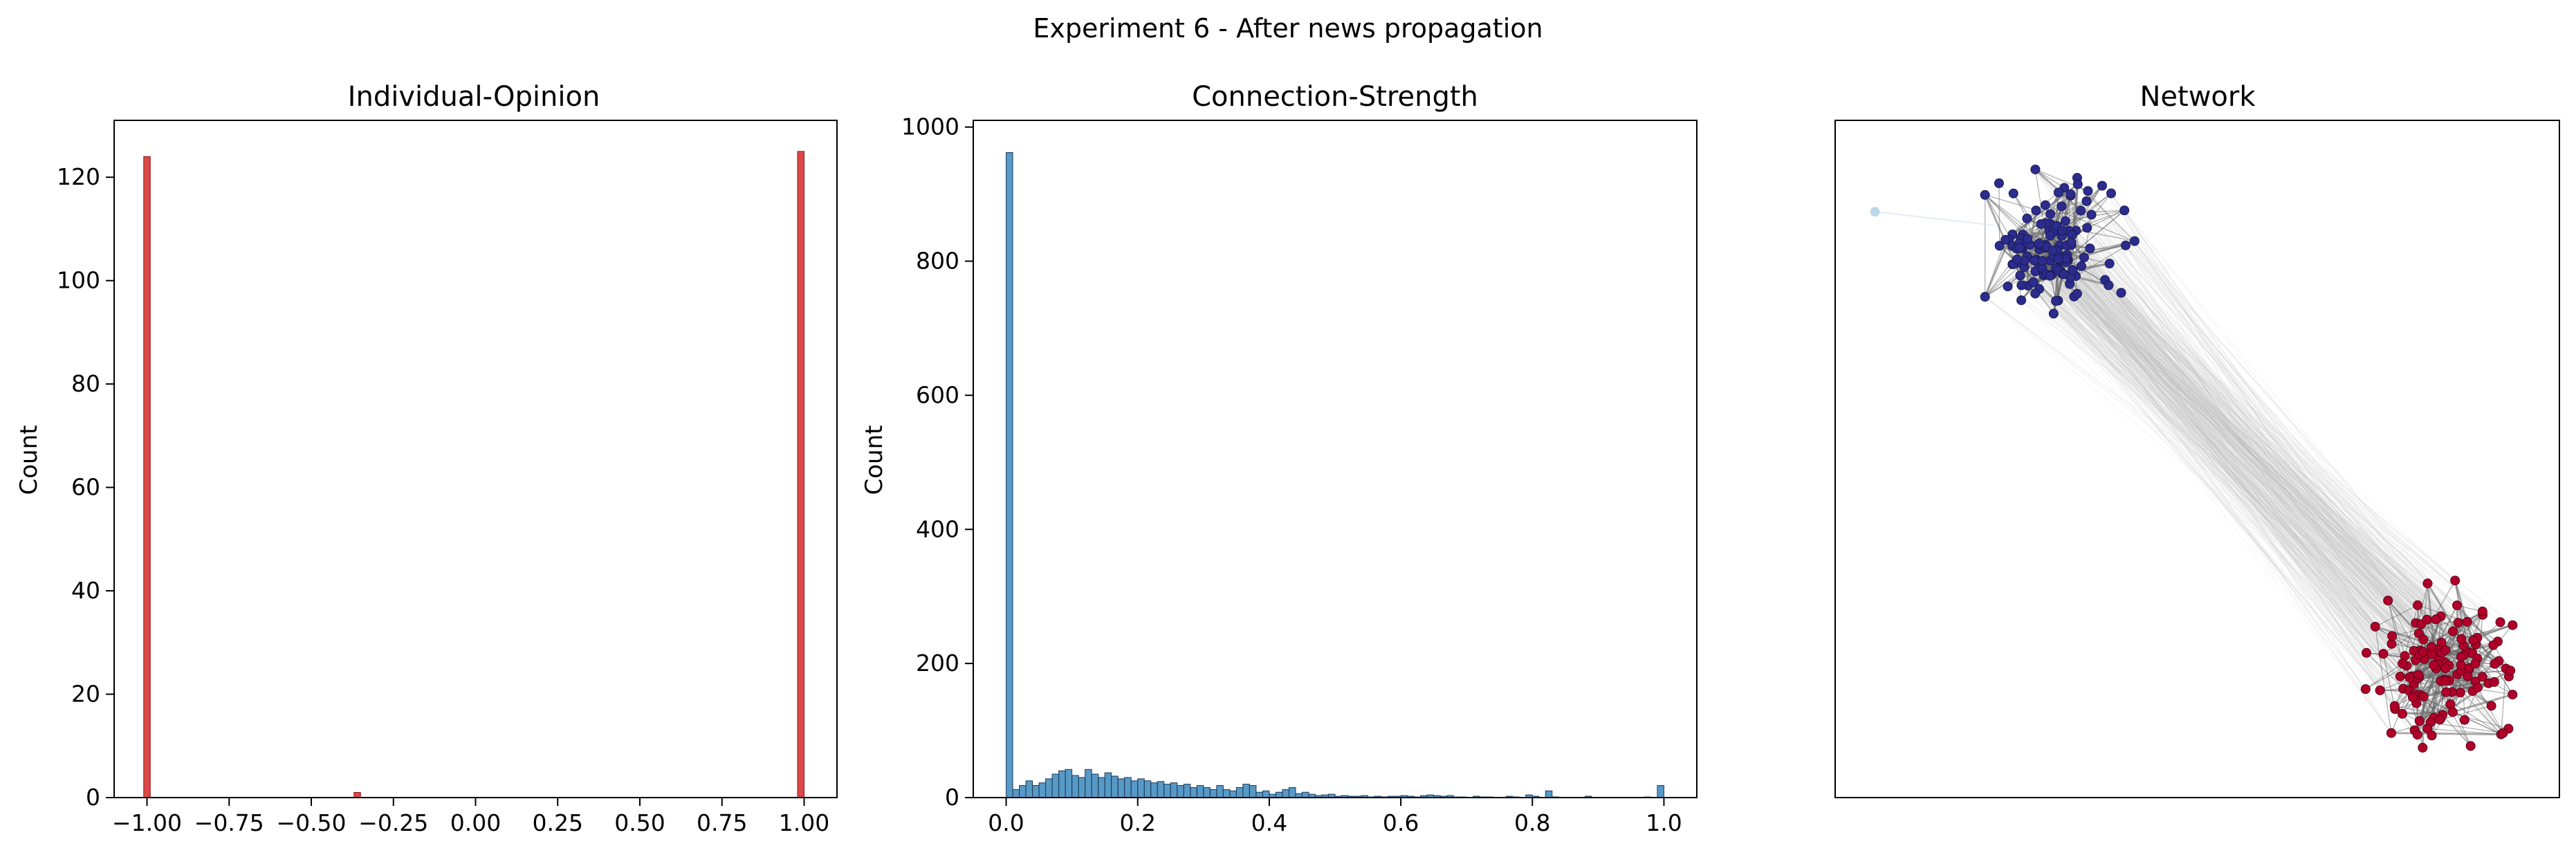  Describe the element at coordinates (952, 797) in the screenshot. I see `y-tick-label: 0` at that location.